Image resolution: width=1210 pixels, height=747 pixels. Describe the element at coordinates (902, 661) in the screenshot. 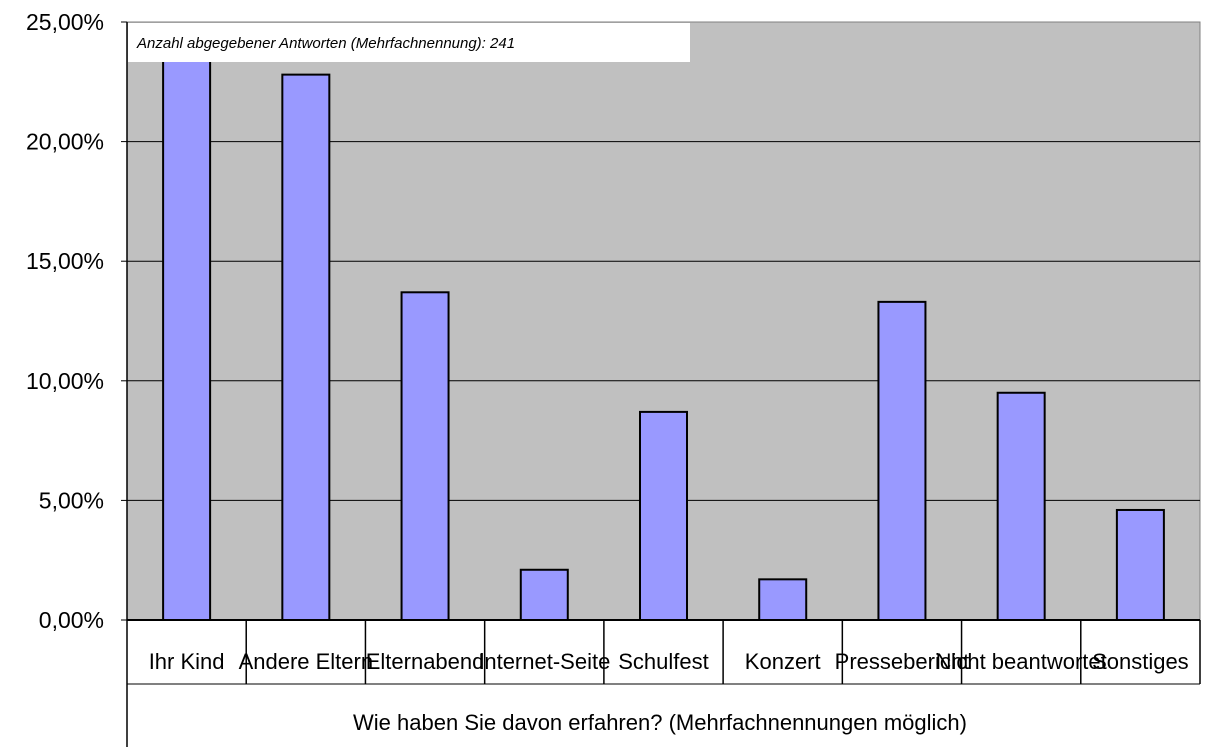

I see `x-tick-label: Pressebericht` at that location.